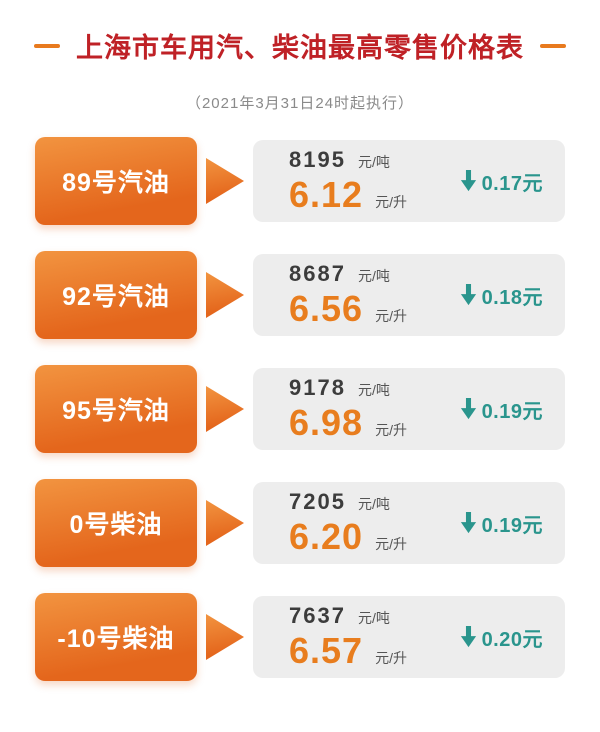  I want to click on ton-price: 8687, so click(317, 273).